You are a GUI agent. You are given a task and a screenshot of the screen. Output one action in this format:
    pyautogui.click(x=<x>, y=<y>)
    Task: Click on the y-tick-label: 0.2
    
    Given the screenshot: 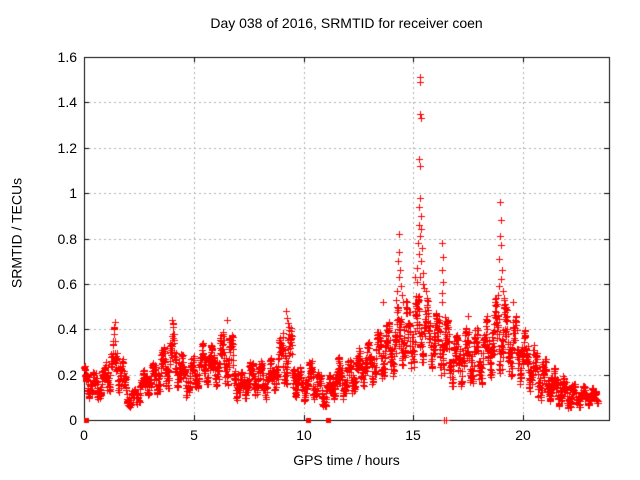 What is the action you would take?
    pyautogui.click(x=67, y=375)
    